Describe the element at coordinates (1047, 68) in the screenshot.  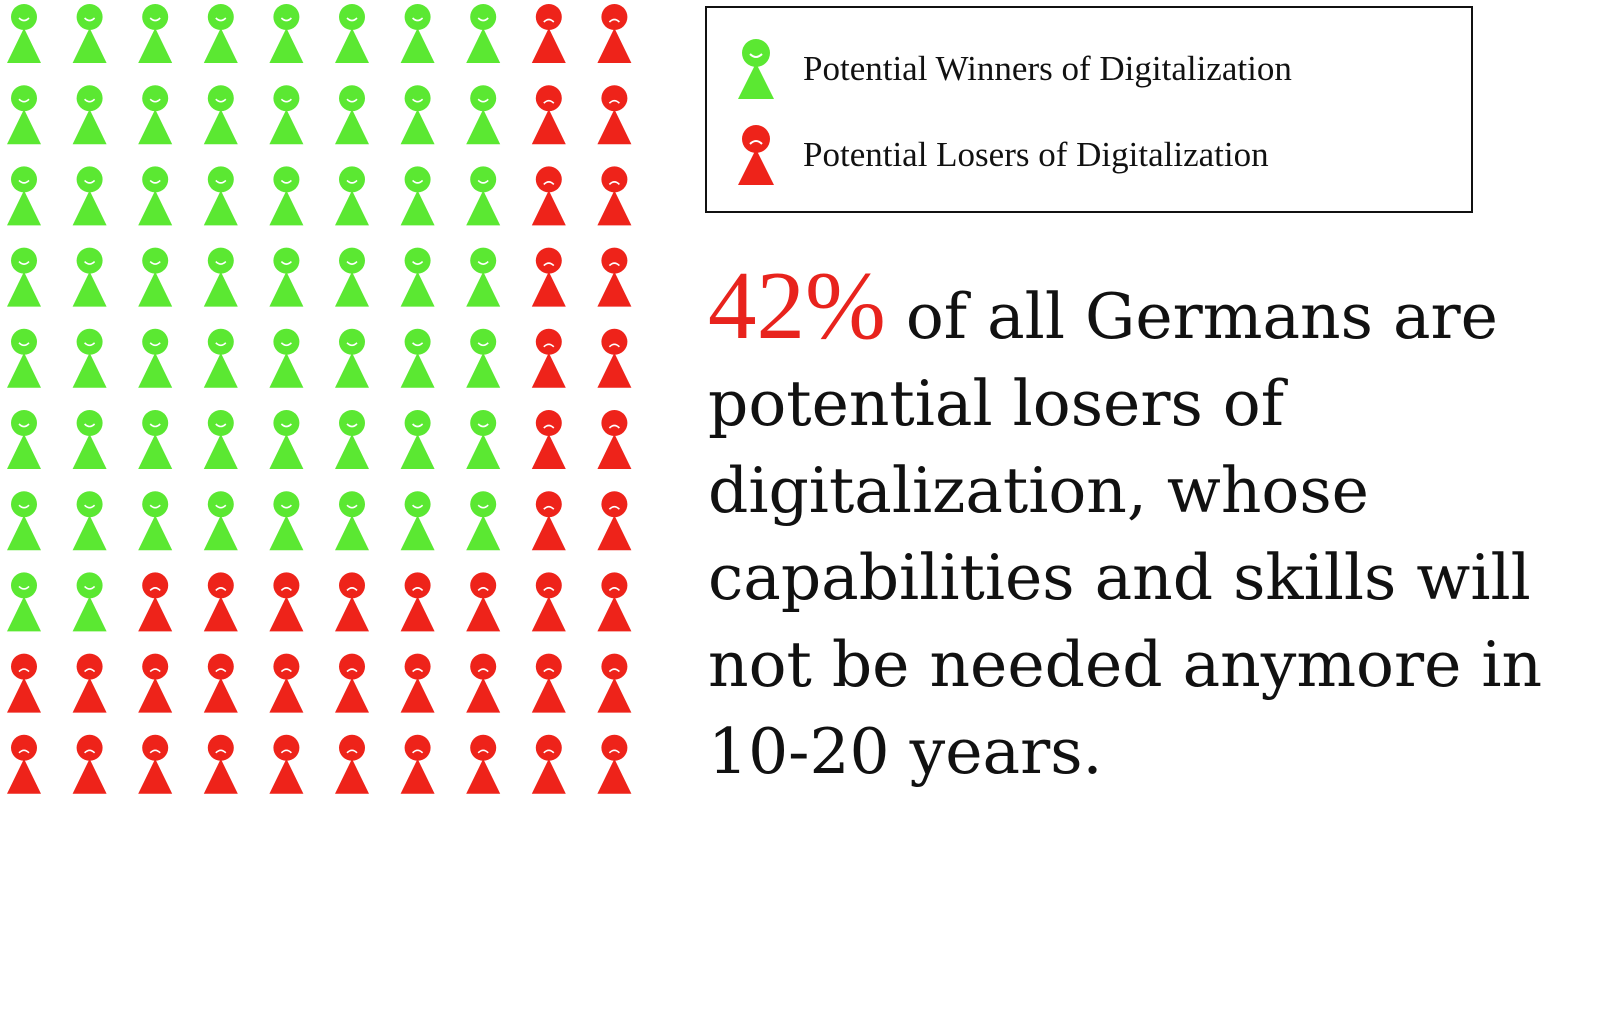
I see `legend-label-winners: Potential Winners of Digitalization` at that location.